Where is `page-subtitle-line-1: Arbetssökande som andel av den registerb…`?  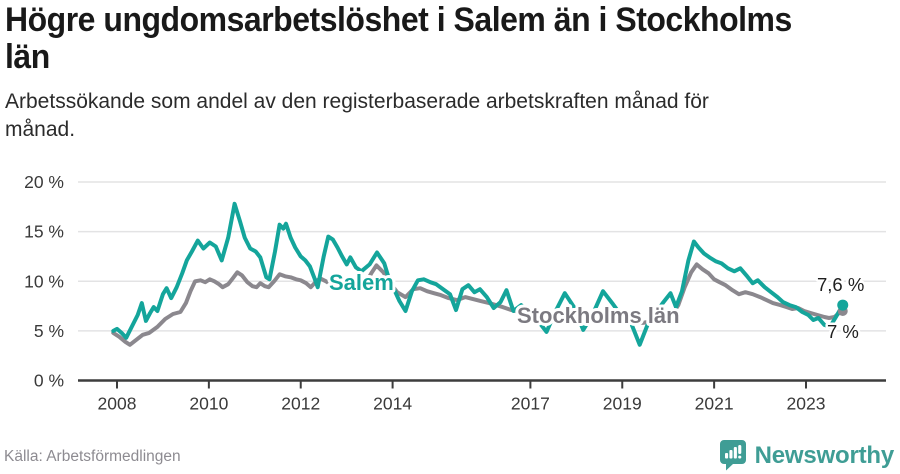
page-subtitle-line-1: Arbetssökande som andel av den registerb… is located at coordinates (357, 101).